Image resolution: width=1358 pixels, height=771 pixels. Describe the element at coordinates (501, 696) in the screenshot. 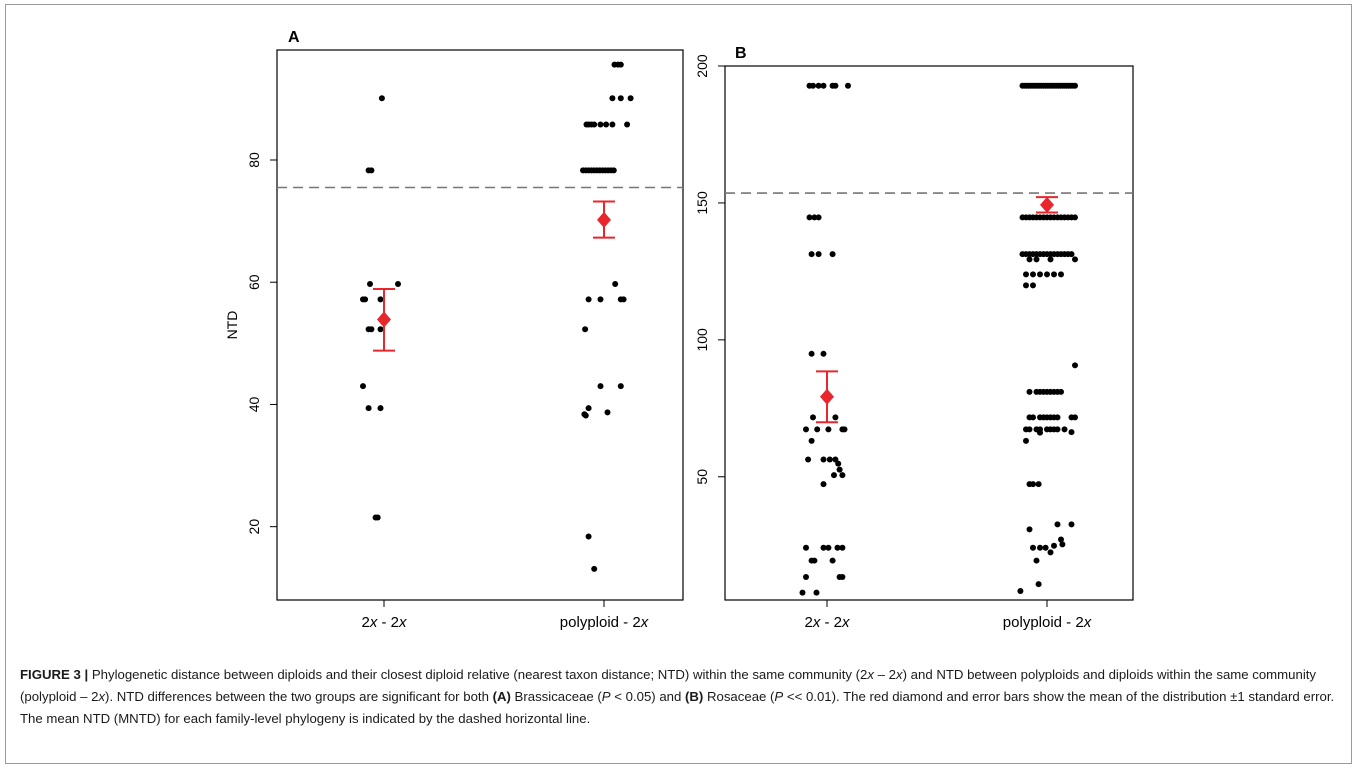

I see `caption-panel-ref-a: (A)` at that location.